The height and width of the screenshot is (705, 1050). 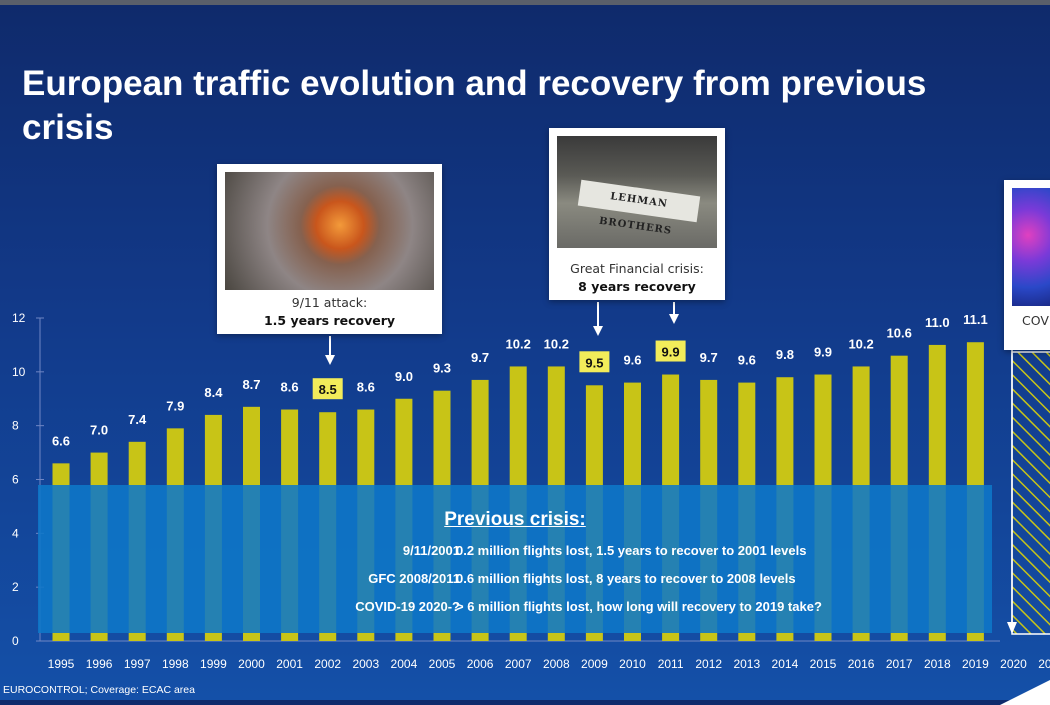 I want to click on x-tick-label-2015: 2015, so click(x=823, y=664).